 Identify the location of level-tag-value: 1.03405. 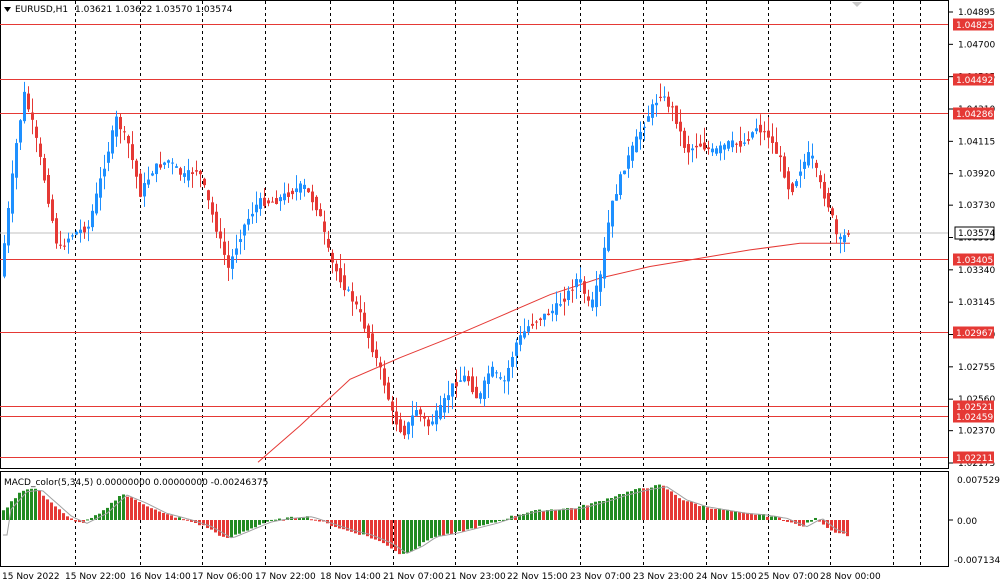
(974, 261).